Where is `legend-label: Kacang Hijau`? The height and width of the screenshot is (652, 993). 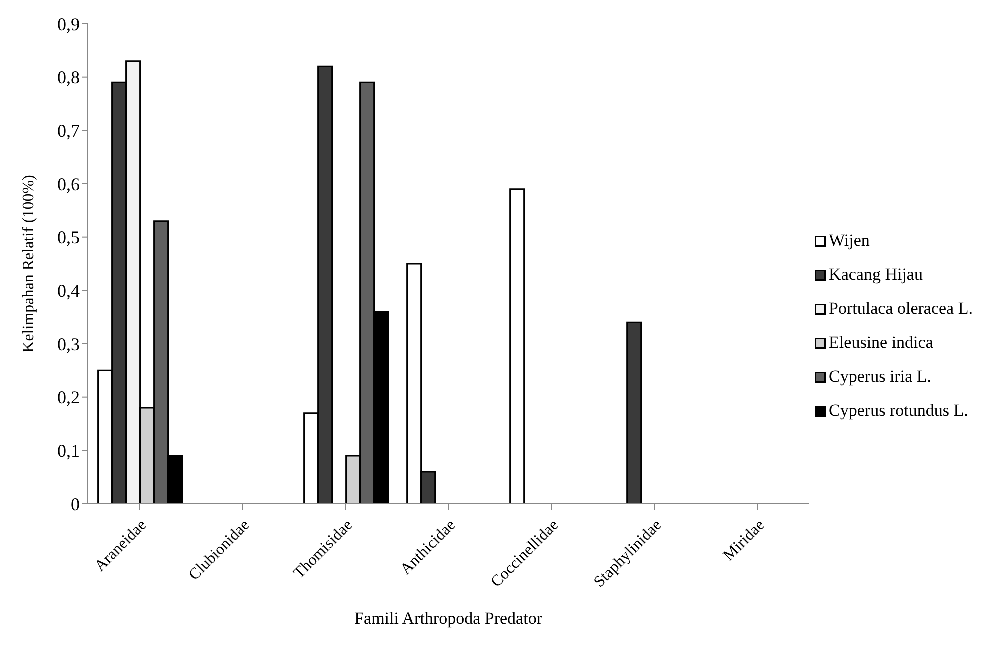
legend-label: Kacang Hijau is located at coordinates (876, 275).